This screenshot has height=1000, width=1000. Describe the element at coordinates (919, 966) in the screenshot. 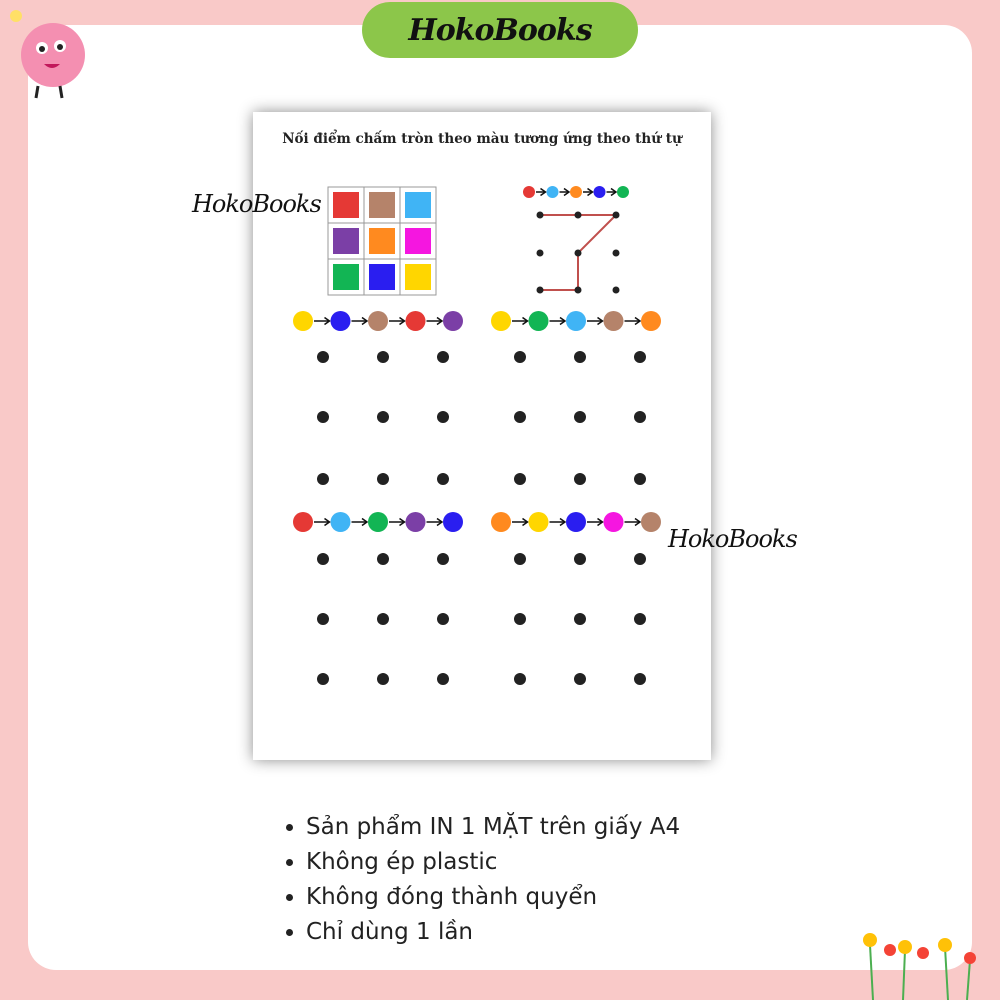

I see `flowers-icon` at that location.